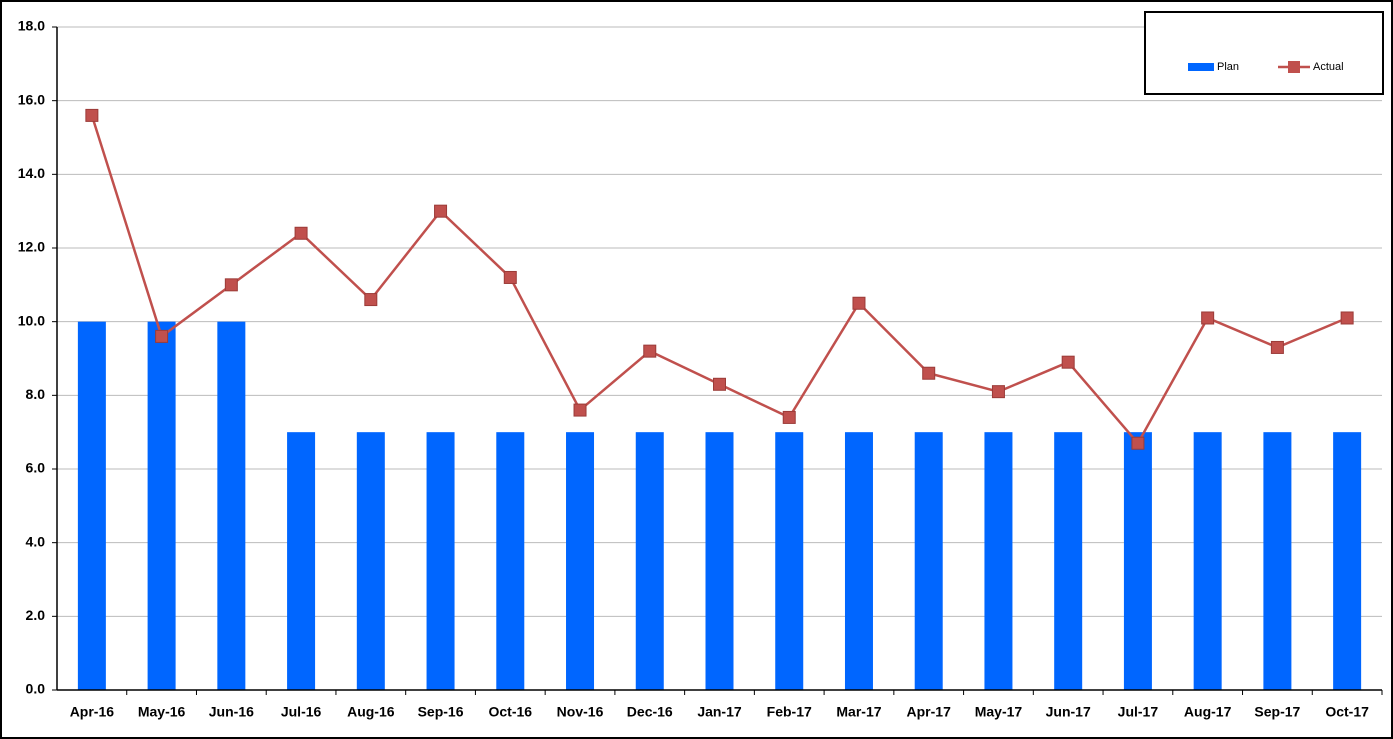  Describe the element at coordinates (1264, 53) in the screenshot. I see `legend-box` at that location.